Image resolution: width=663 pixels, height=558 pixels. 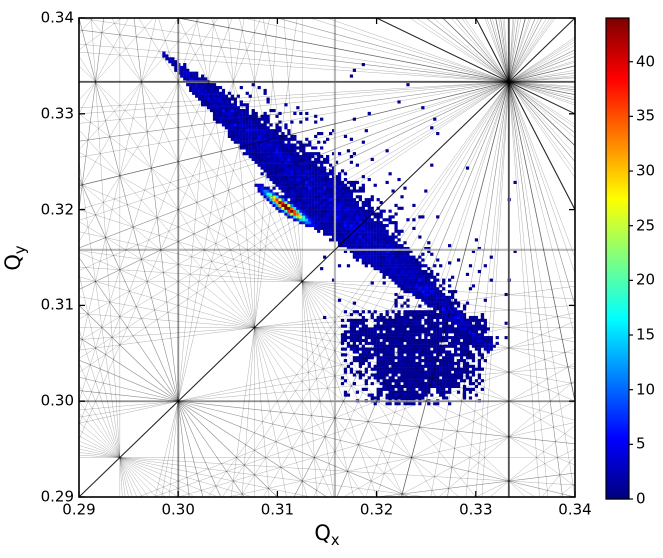 What do you see at coordinates (476, 509) in the screenshot?
I see `x-tick-label: 0.33` at bounding box center [476, 509].